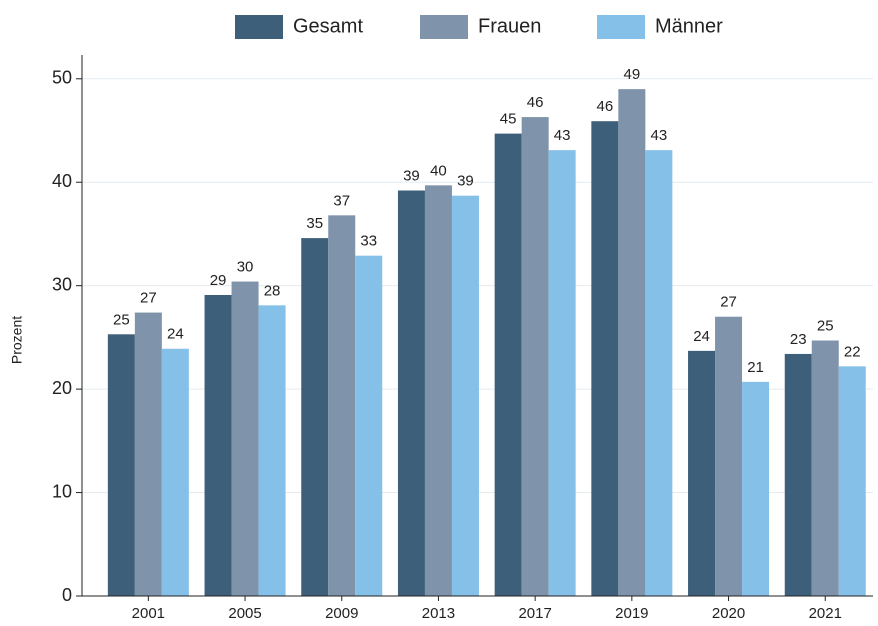 The image size is (878, 626). Describe the element at coordinates (245, 267) in the screenshot. I see `data-label: 30` at that location.